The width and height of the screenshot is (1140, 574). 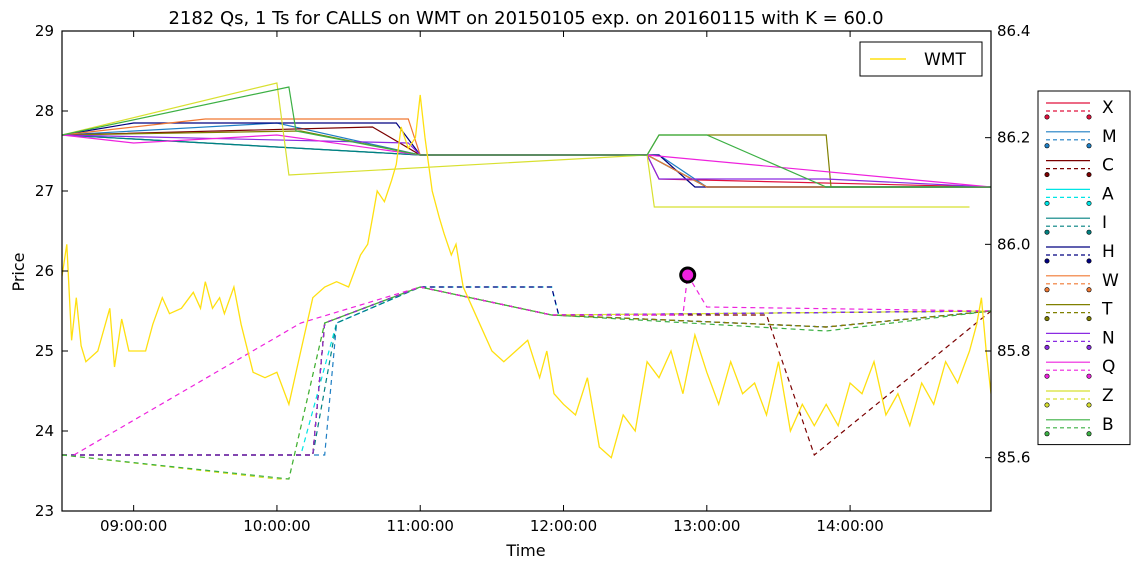 What do you see at coordinates (1089, 117) in the screenshot?
I see `legend-x-dot-right` at bounding box center [1089, 117].